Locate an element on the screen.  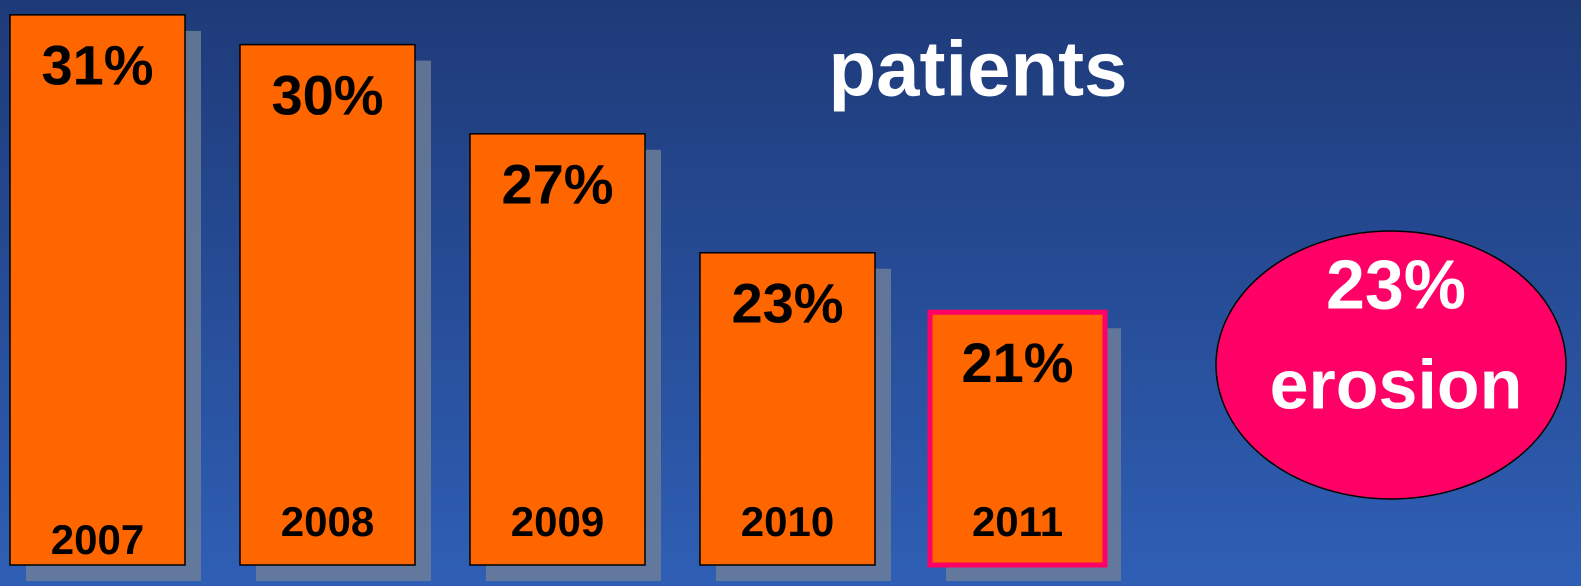
value-label: 30% is located at coordinates (327, 94).